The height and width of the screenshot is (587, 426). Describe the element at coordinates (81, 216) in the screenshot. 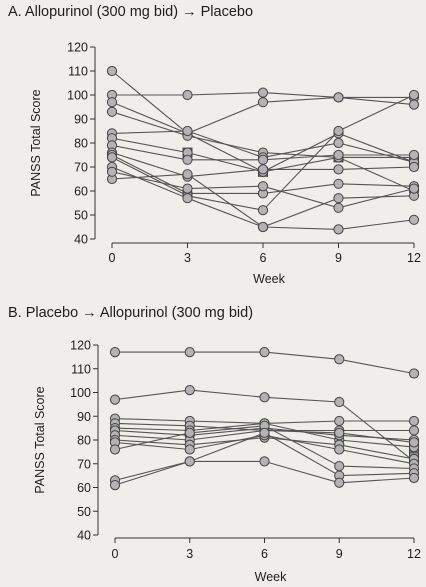

I see `chart-a-y-tick-label: 50` at that location.